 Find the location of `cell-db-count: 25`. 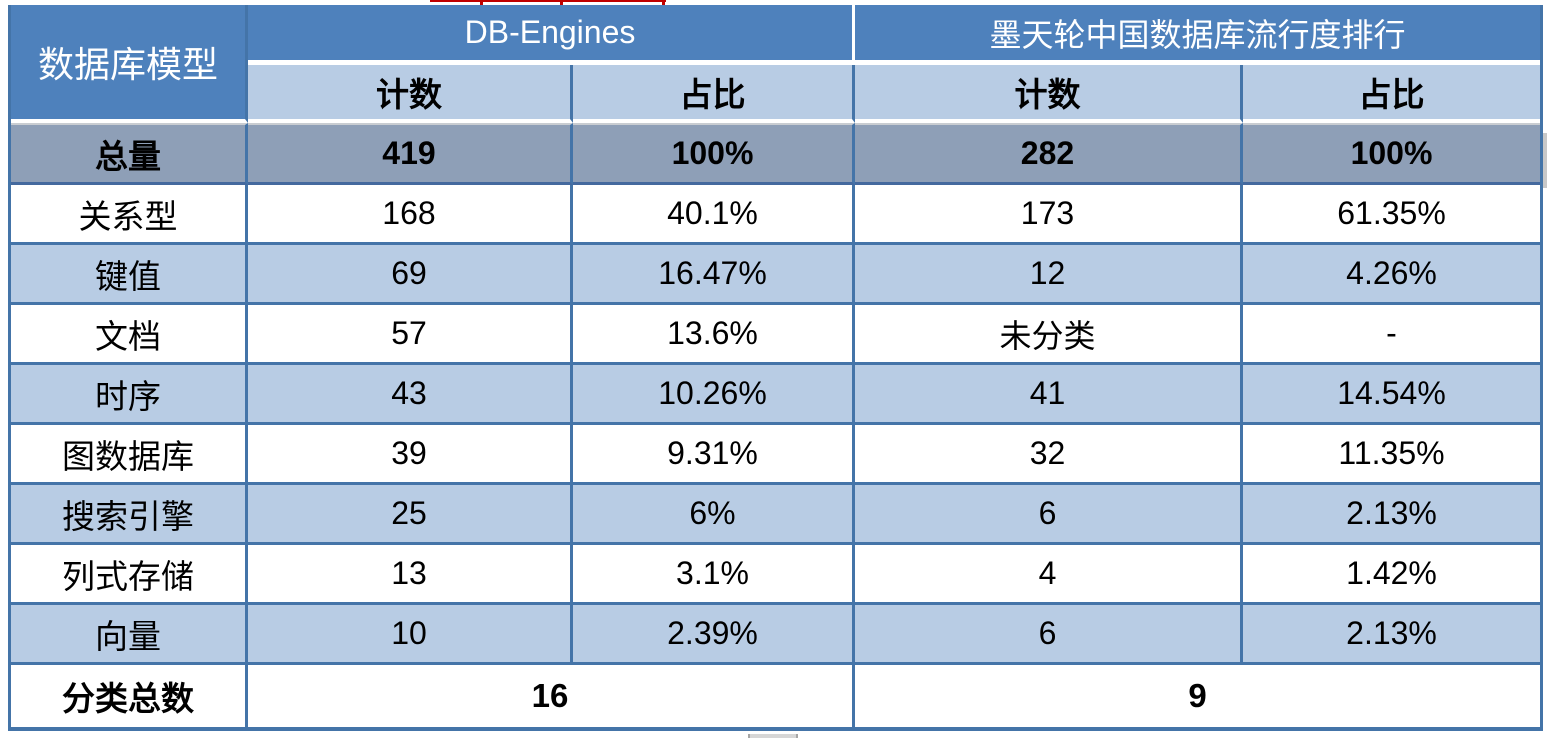

cell-db-count: 25 is located at coordinates (410, 515).